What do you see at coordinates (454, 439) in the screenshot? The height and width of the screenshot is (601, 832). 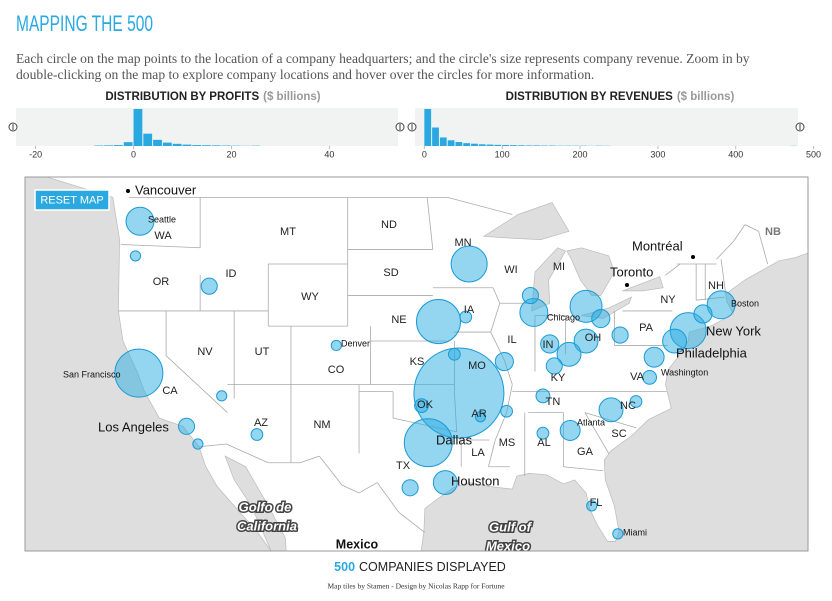 I see `map-label: Dallas` at bounding box center [454, 439].